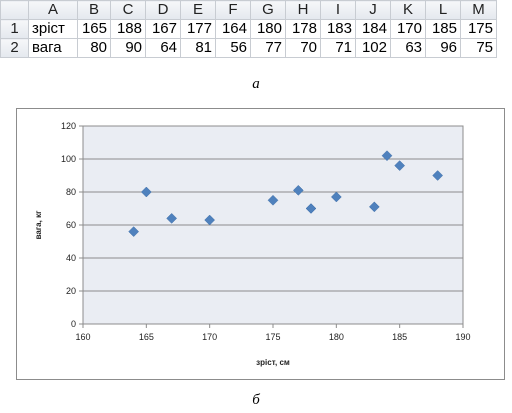 This screenshot has width=512, height=413. What do you see at coordinates (233, 29) in the screenshot?
I see `cell: 164` at bounding box center [233, 29].